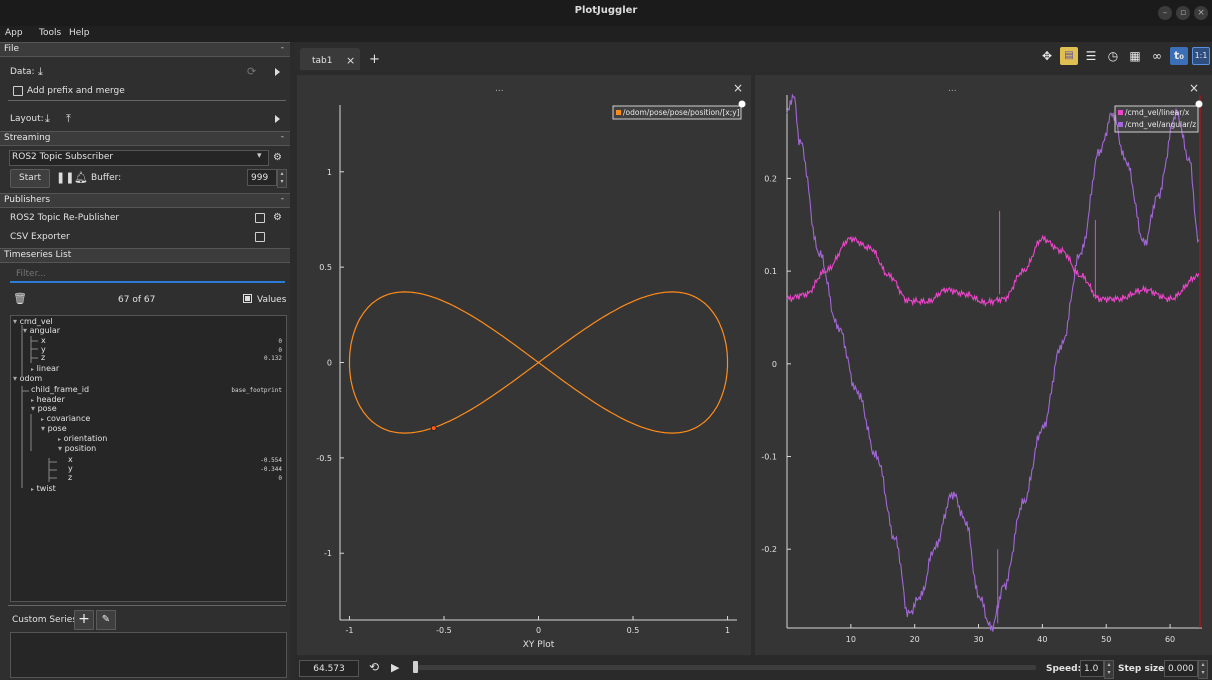  What do you see at coordinates (351, 60) in the screenshot?
I see `tab-close-icon: ×` at bounding box center [351, 60].